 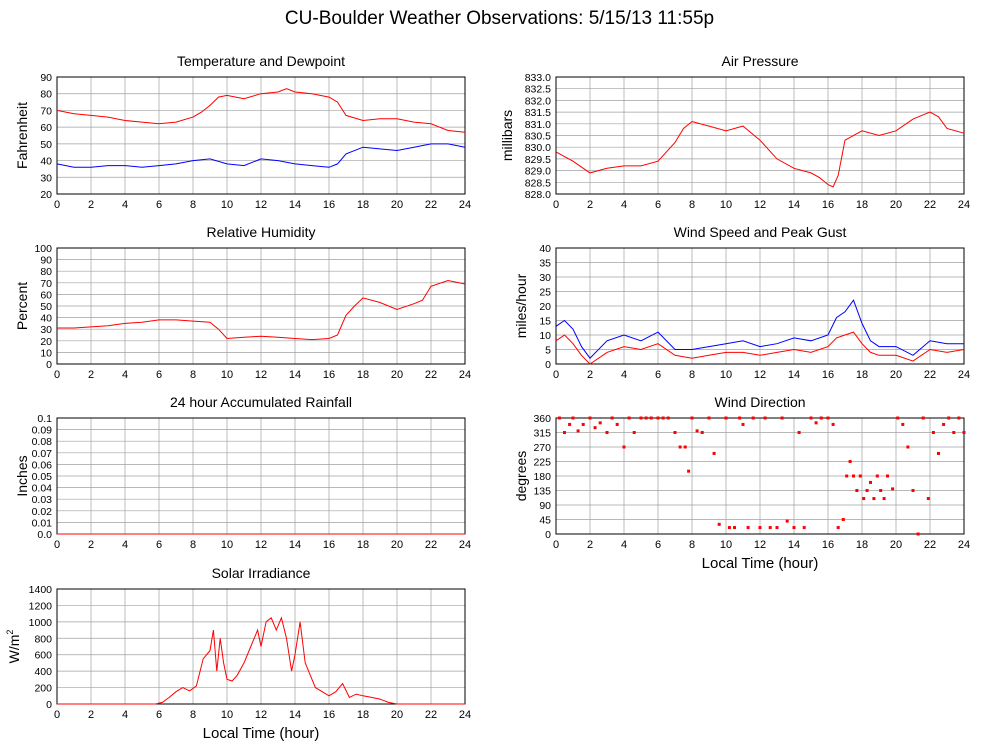 What do you see at coordinates (538, 101) in the screenshot?
I see `y-tick-label: 832.0` at bounding box center [538, 101].